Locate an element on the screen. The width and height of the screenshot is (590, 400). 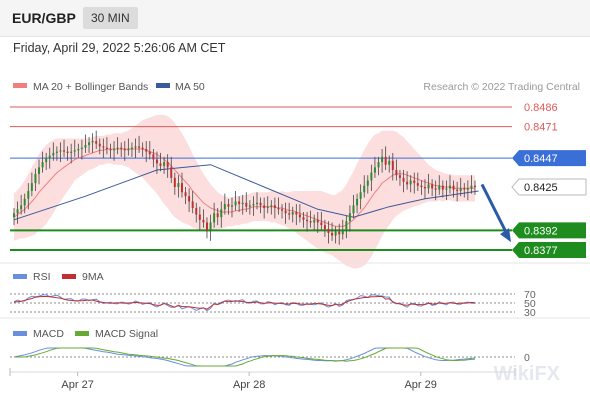
watermark: WikiFX is located at coordinates (527, 374).